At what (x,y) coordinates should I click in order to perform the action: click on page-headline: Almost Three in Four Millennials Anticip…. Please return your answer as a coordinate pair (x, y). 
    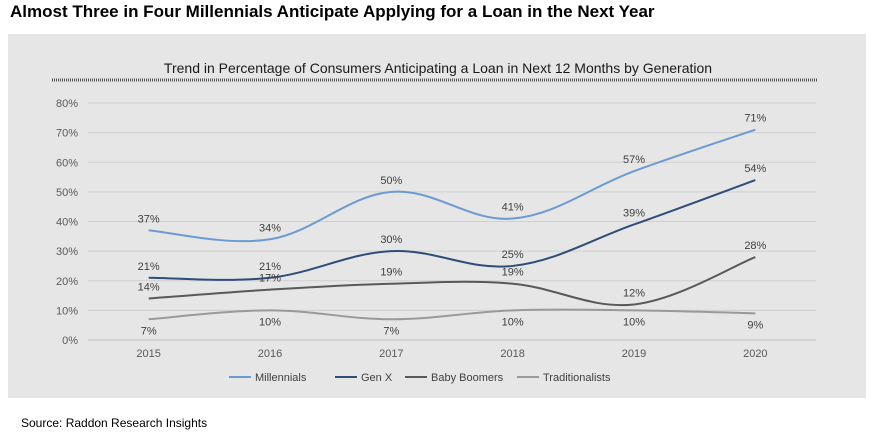
    Looking at the image, I should click on (332, 11).